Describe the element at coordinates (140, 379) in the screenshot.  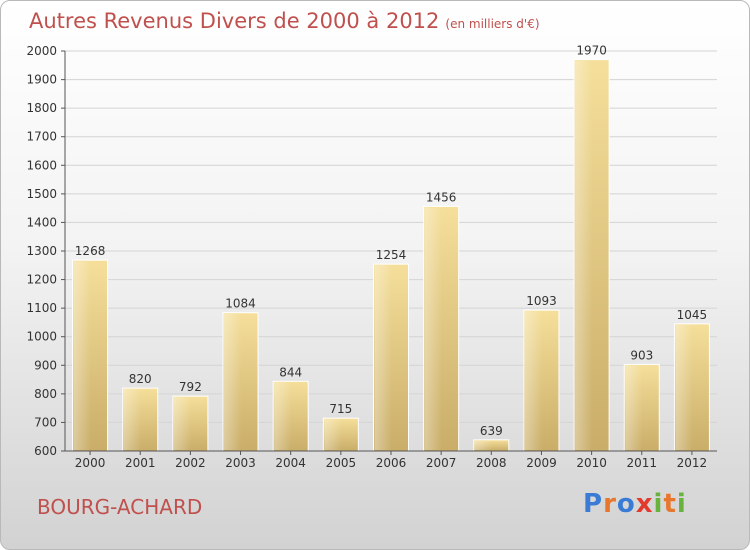
I see `bar-value-label: 820` at that location.